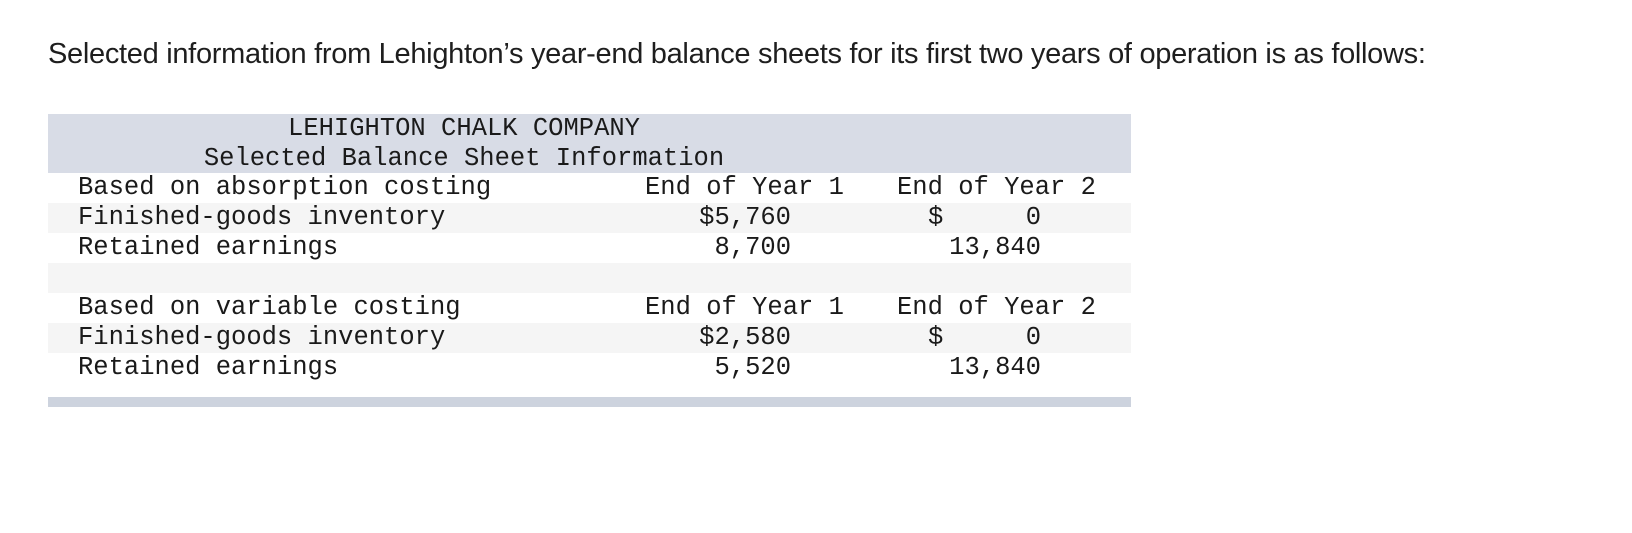  Describe the element at coordinates (285, 187) in the screenshot. I see `section-heading: Based on absorption costing` at that location.